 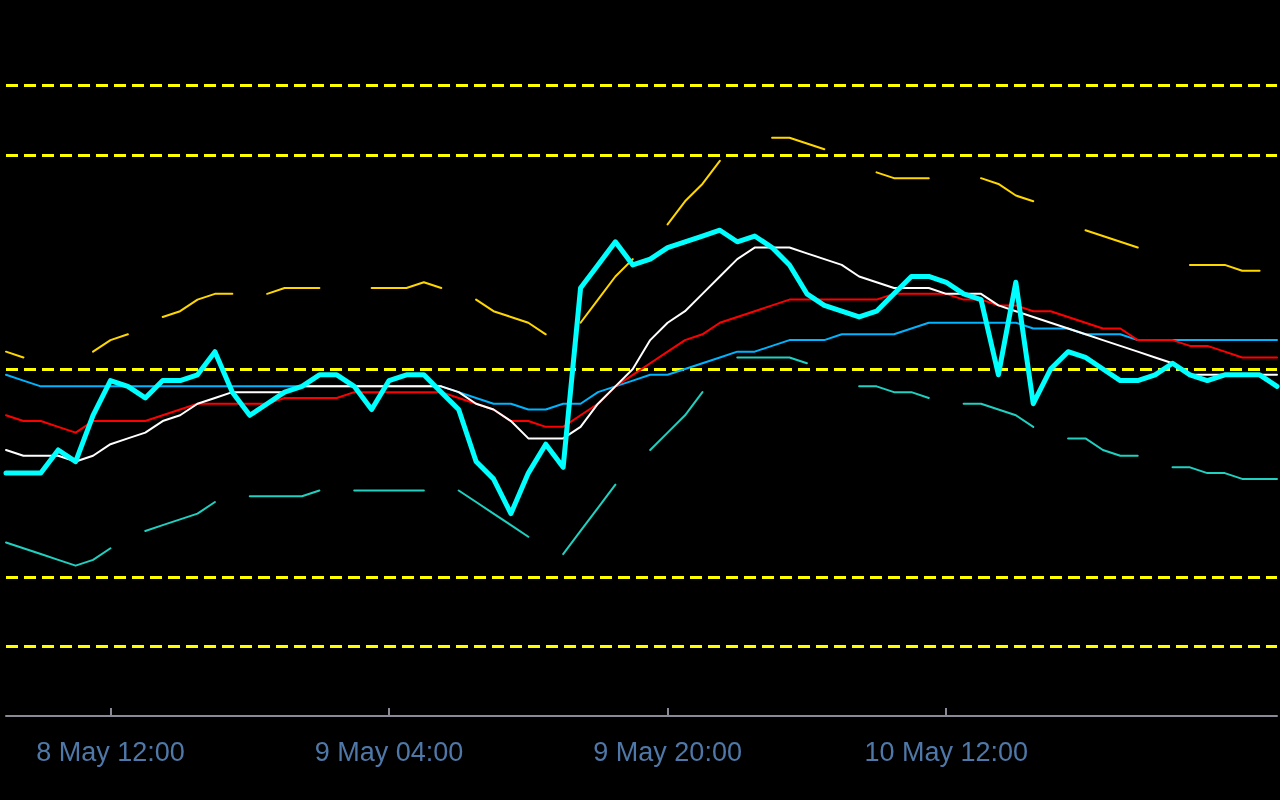 I want to click on x-tick-label: 9 May 04:00, so click(x=389, y=751).